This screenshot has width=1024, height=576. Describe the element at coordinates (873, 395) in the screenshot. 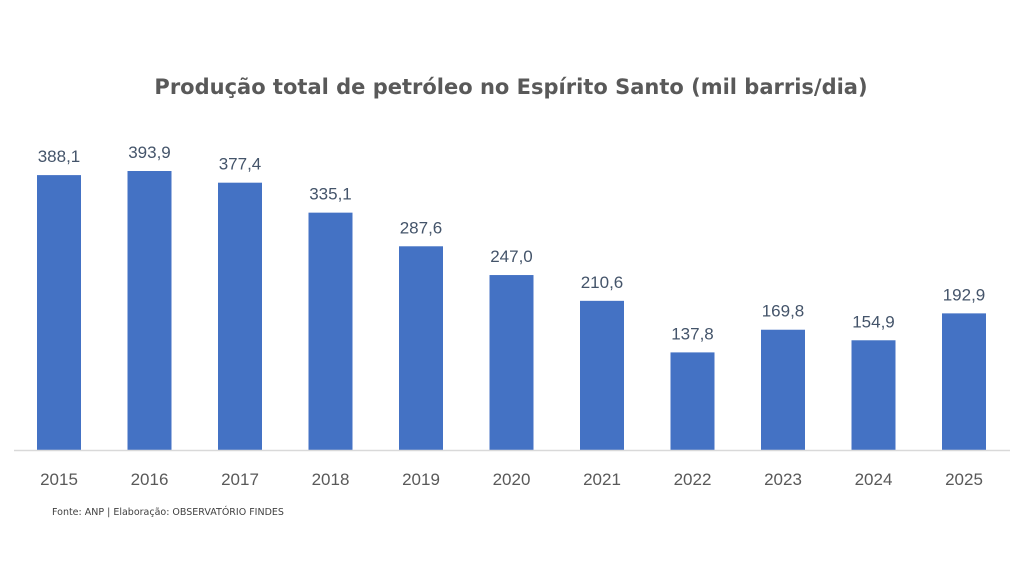

I see `bar-2024` at that location.